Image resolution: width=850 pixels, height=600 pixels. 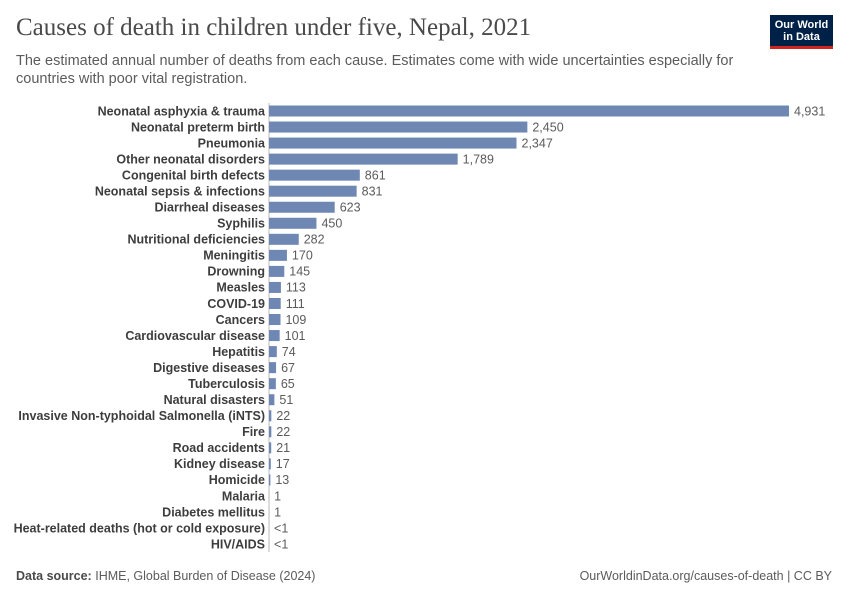 I want to click on logo-line: Our World, so click(x=801, y=25).